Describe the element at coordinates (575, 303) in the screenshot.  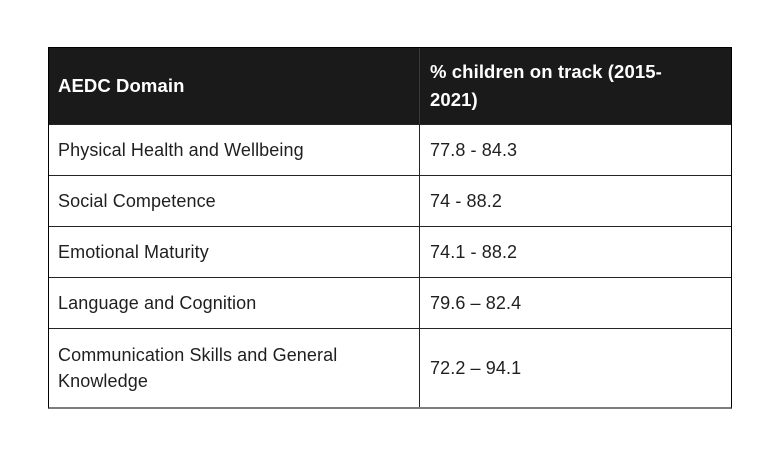
I see `range-cell: 79.6 – 82.4` at that location.